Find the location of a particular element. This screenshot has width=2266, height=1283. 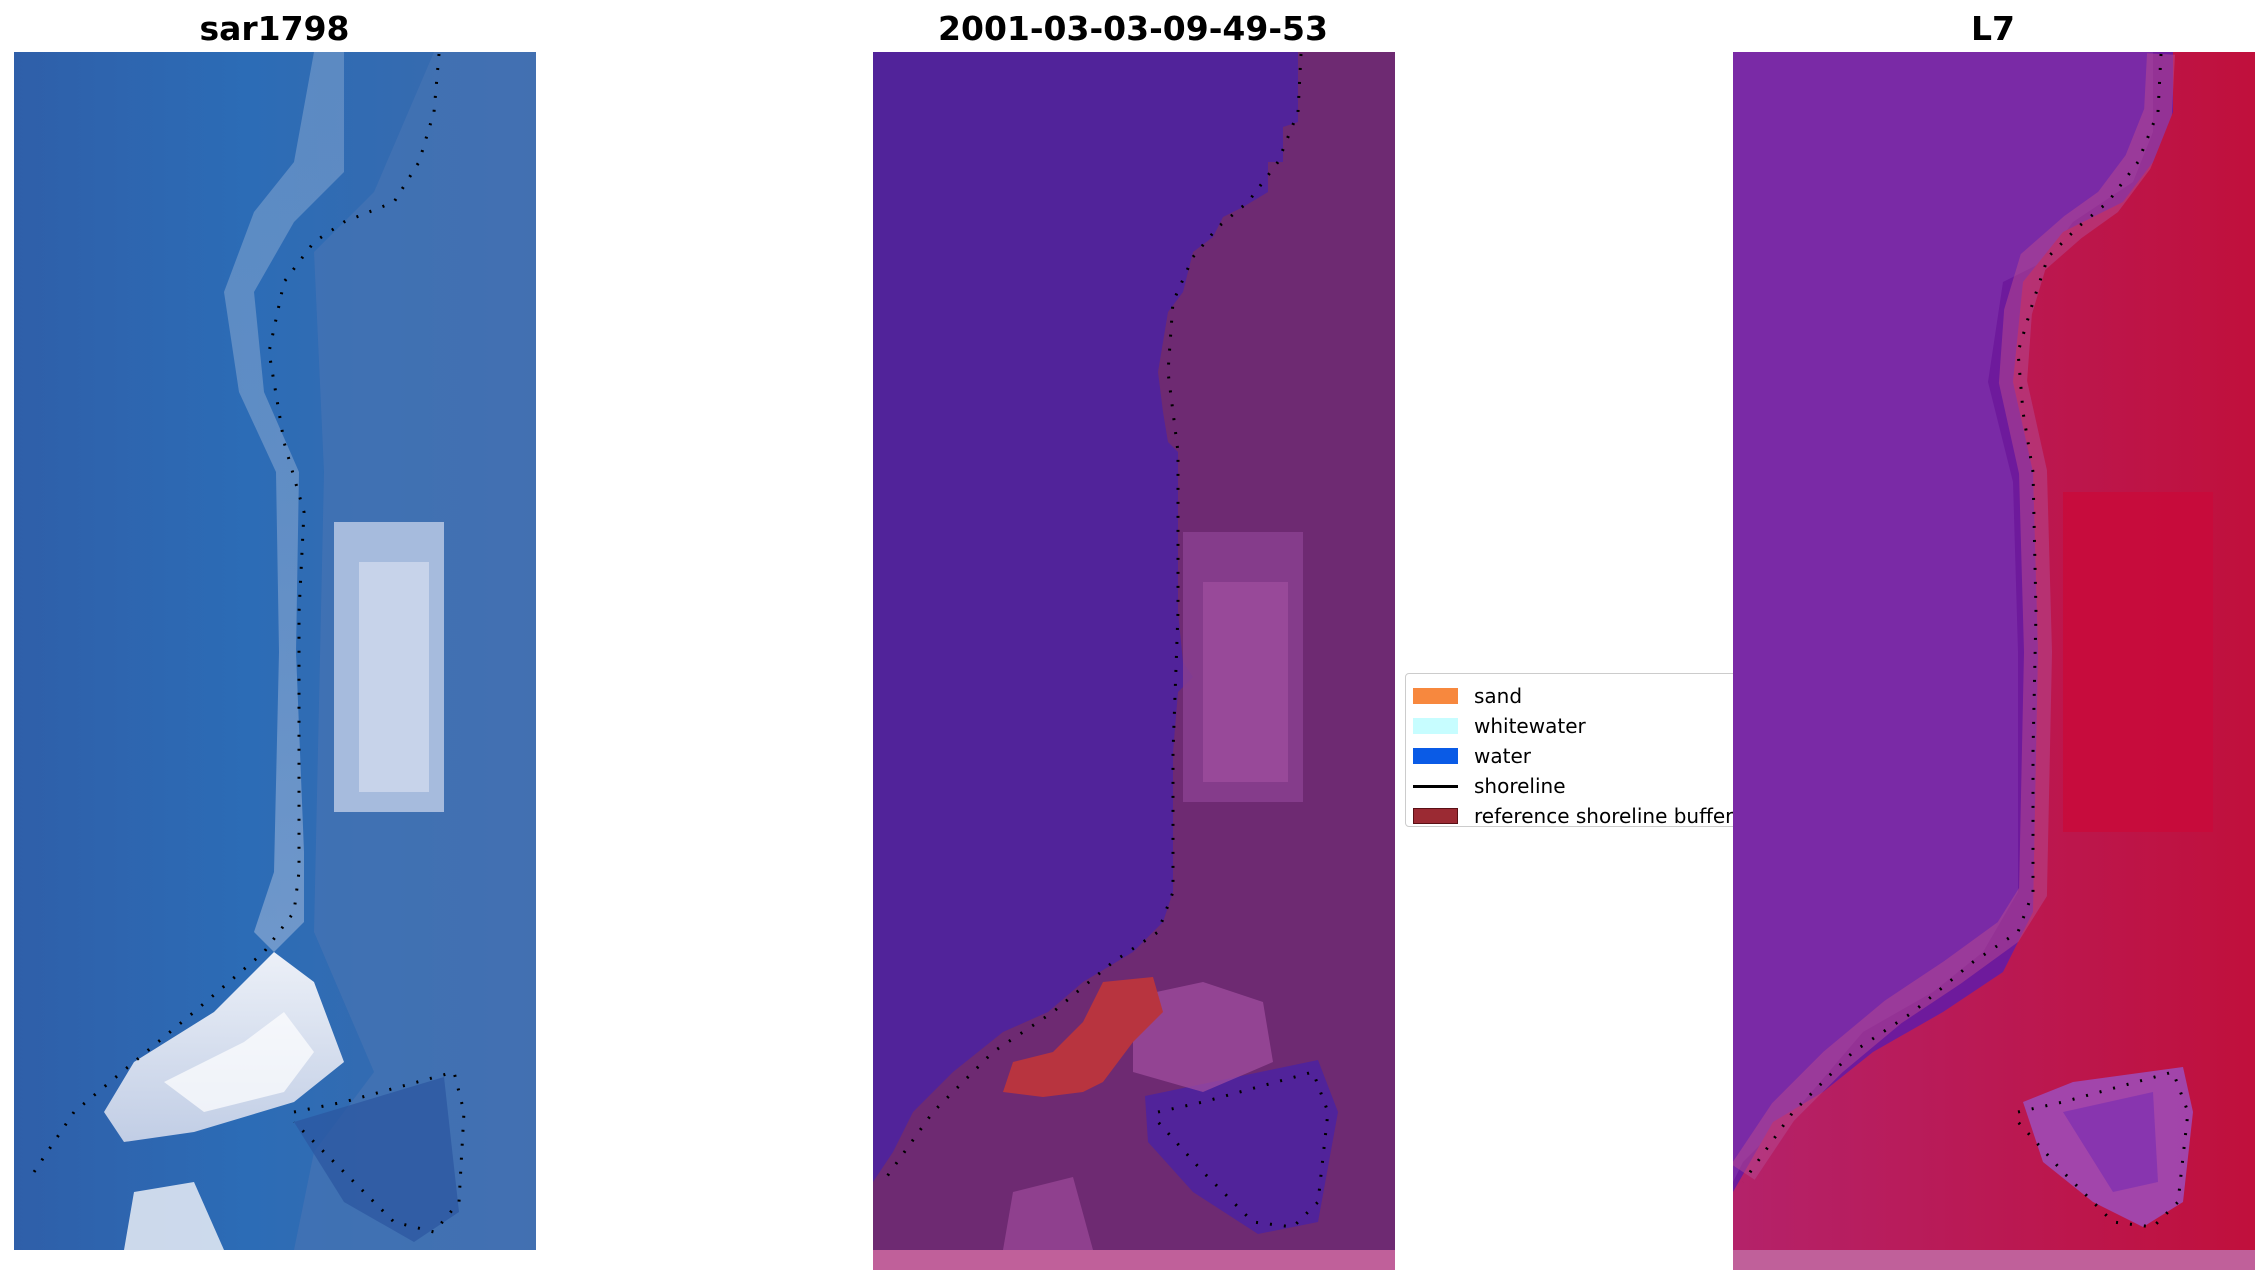

panel-title-rgb: sar1798 is located at coordinates (274, 28).